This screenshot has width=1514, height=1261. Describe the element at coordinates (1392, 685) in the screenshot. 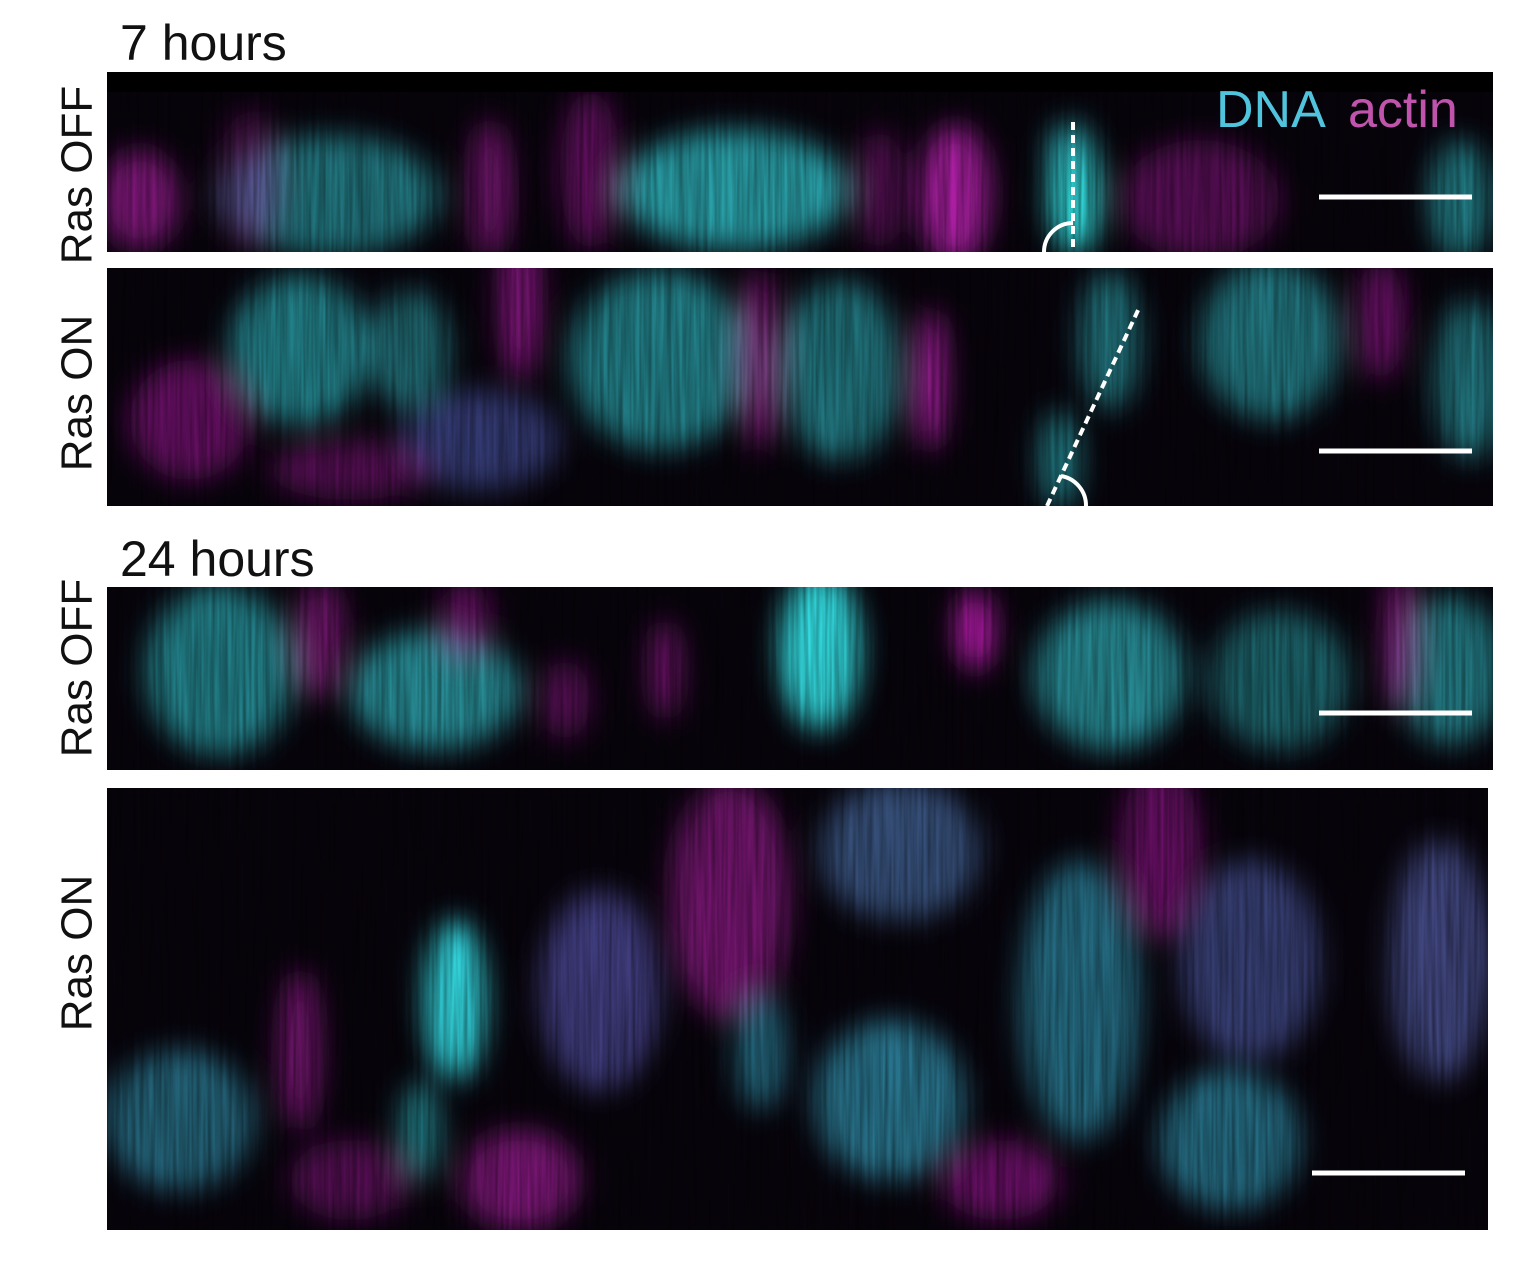

I see `scale-bars` at that location.